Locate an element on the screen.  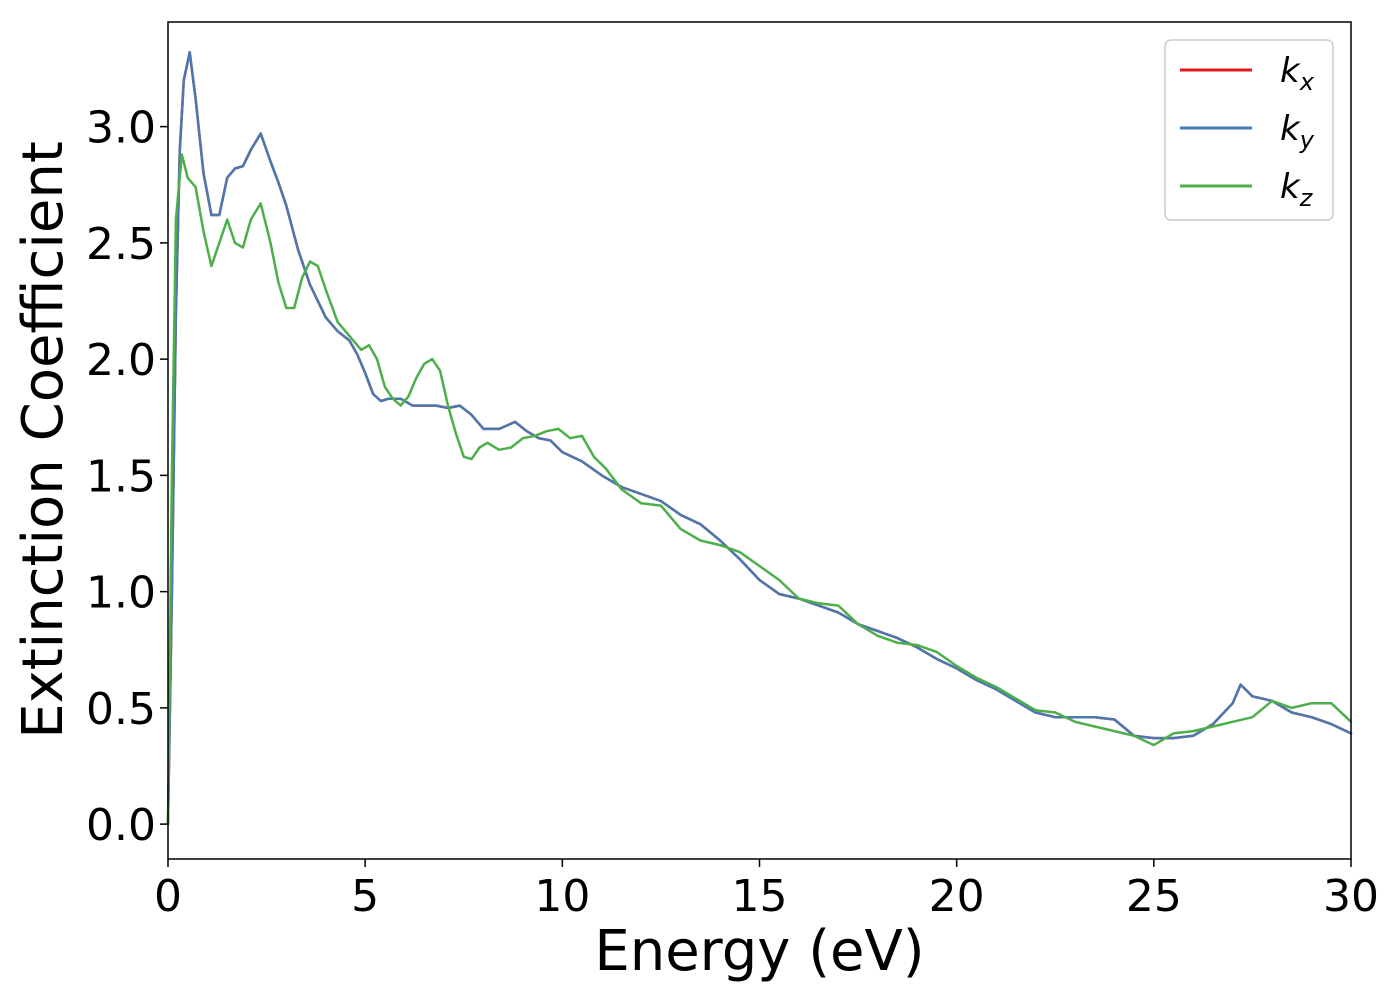
y-tick-label: 1.5 is located at coordinates (121, 476).